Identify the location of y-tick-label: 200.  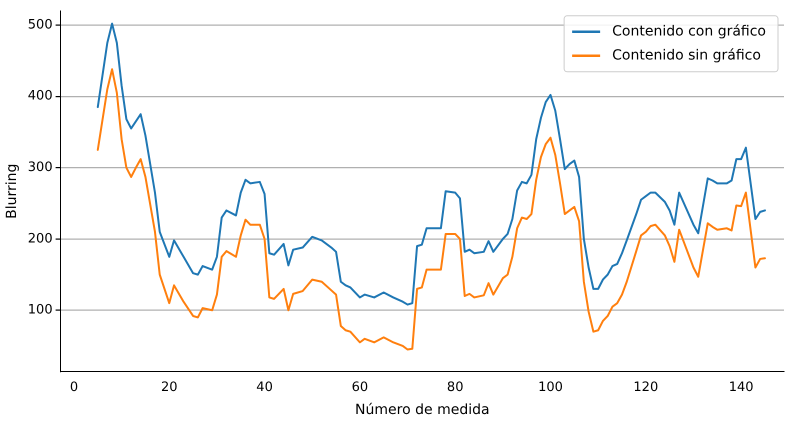
(40, 238).